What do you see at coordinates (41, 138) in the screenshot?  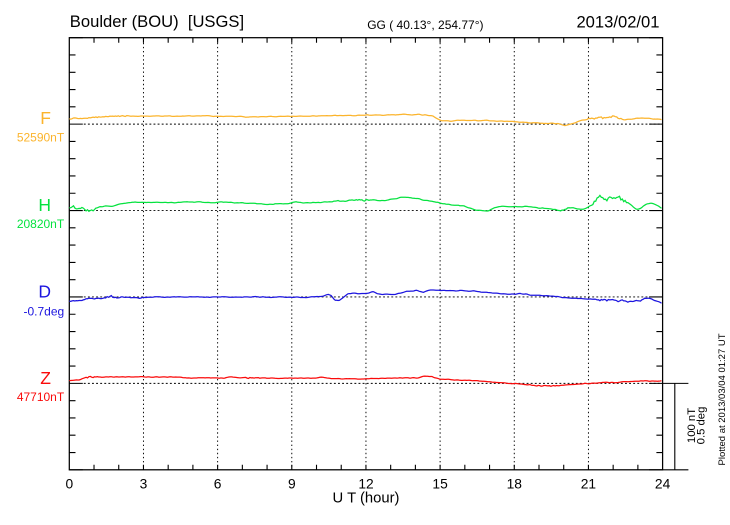 I see `svg-text: 52590nT` at bounding box center [41, 138].